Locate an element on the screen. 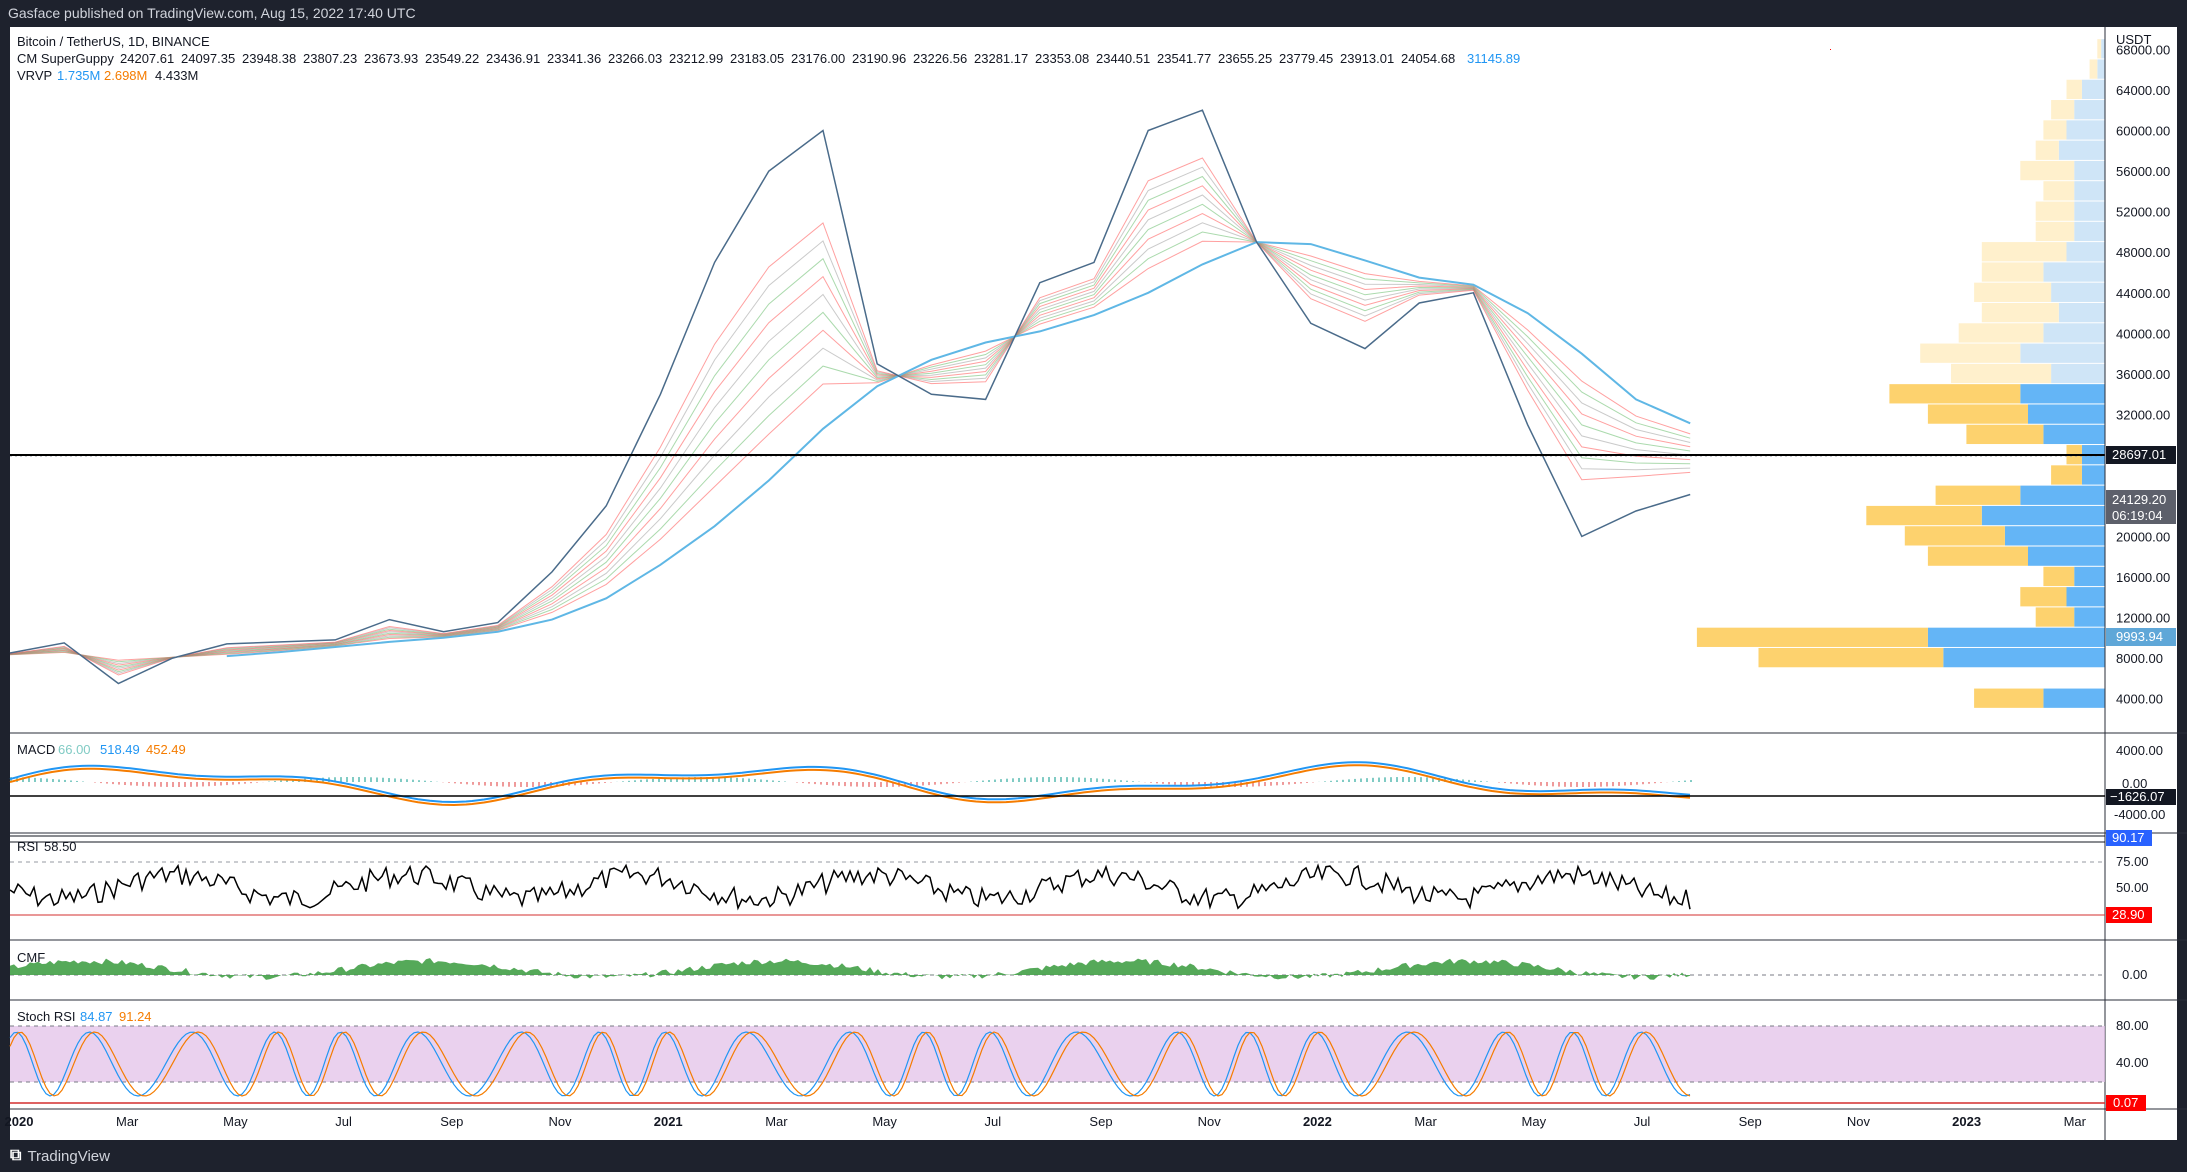 Image resolution: width=2187 pixels, height=1172 pixels. guppy-value: 23266.03 is located at coordinates (635, 58).